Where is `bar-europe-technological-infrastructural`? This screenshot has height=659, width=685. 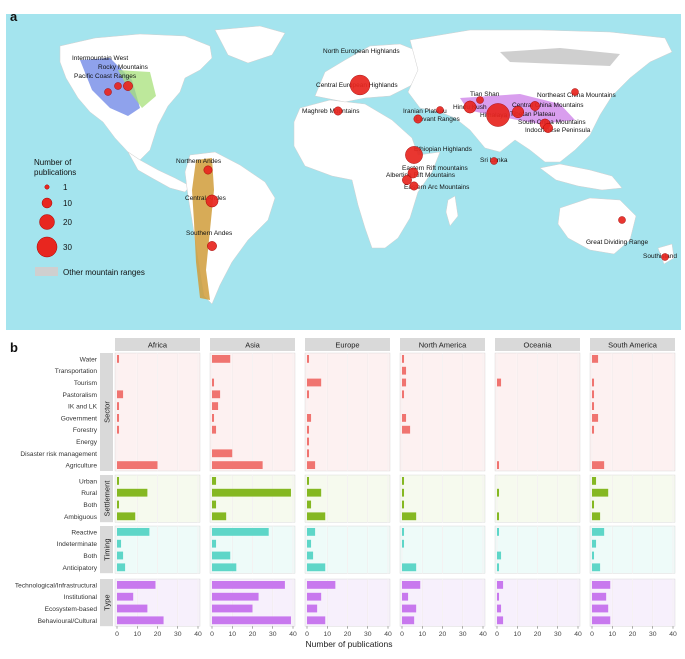 bar-europe-technological-infrastructural is located at coordinates (321, 585).